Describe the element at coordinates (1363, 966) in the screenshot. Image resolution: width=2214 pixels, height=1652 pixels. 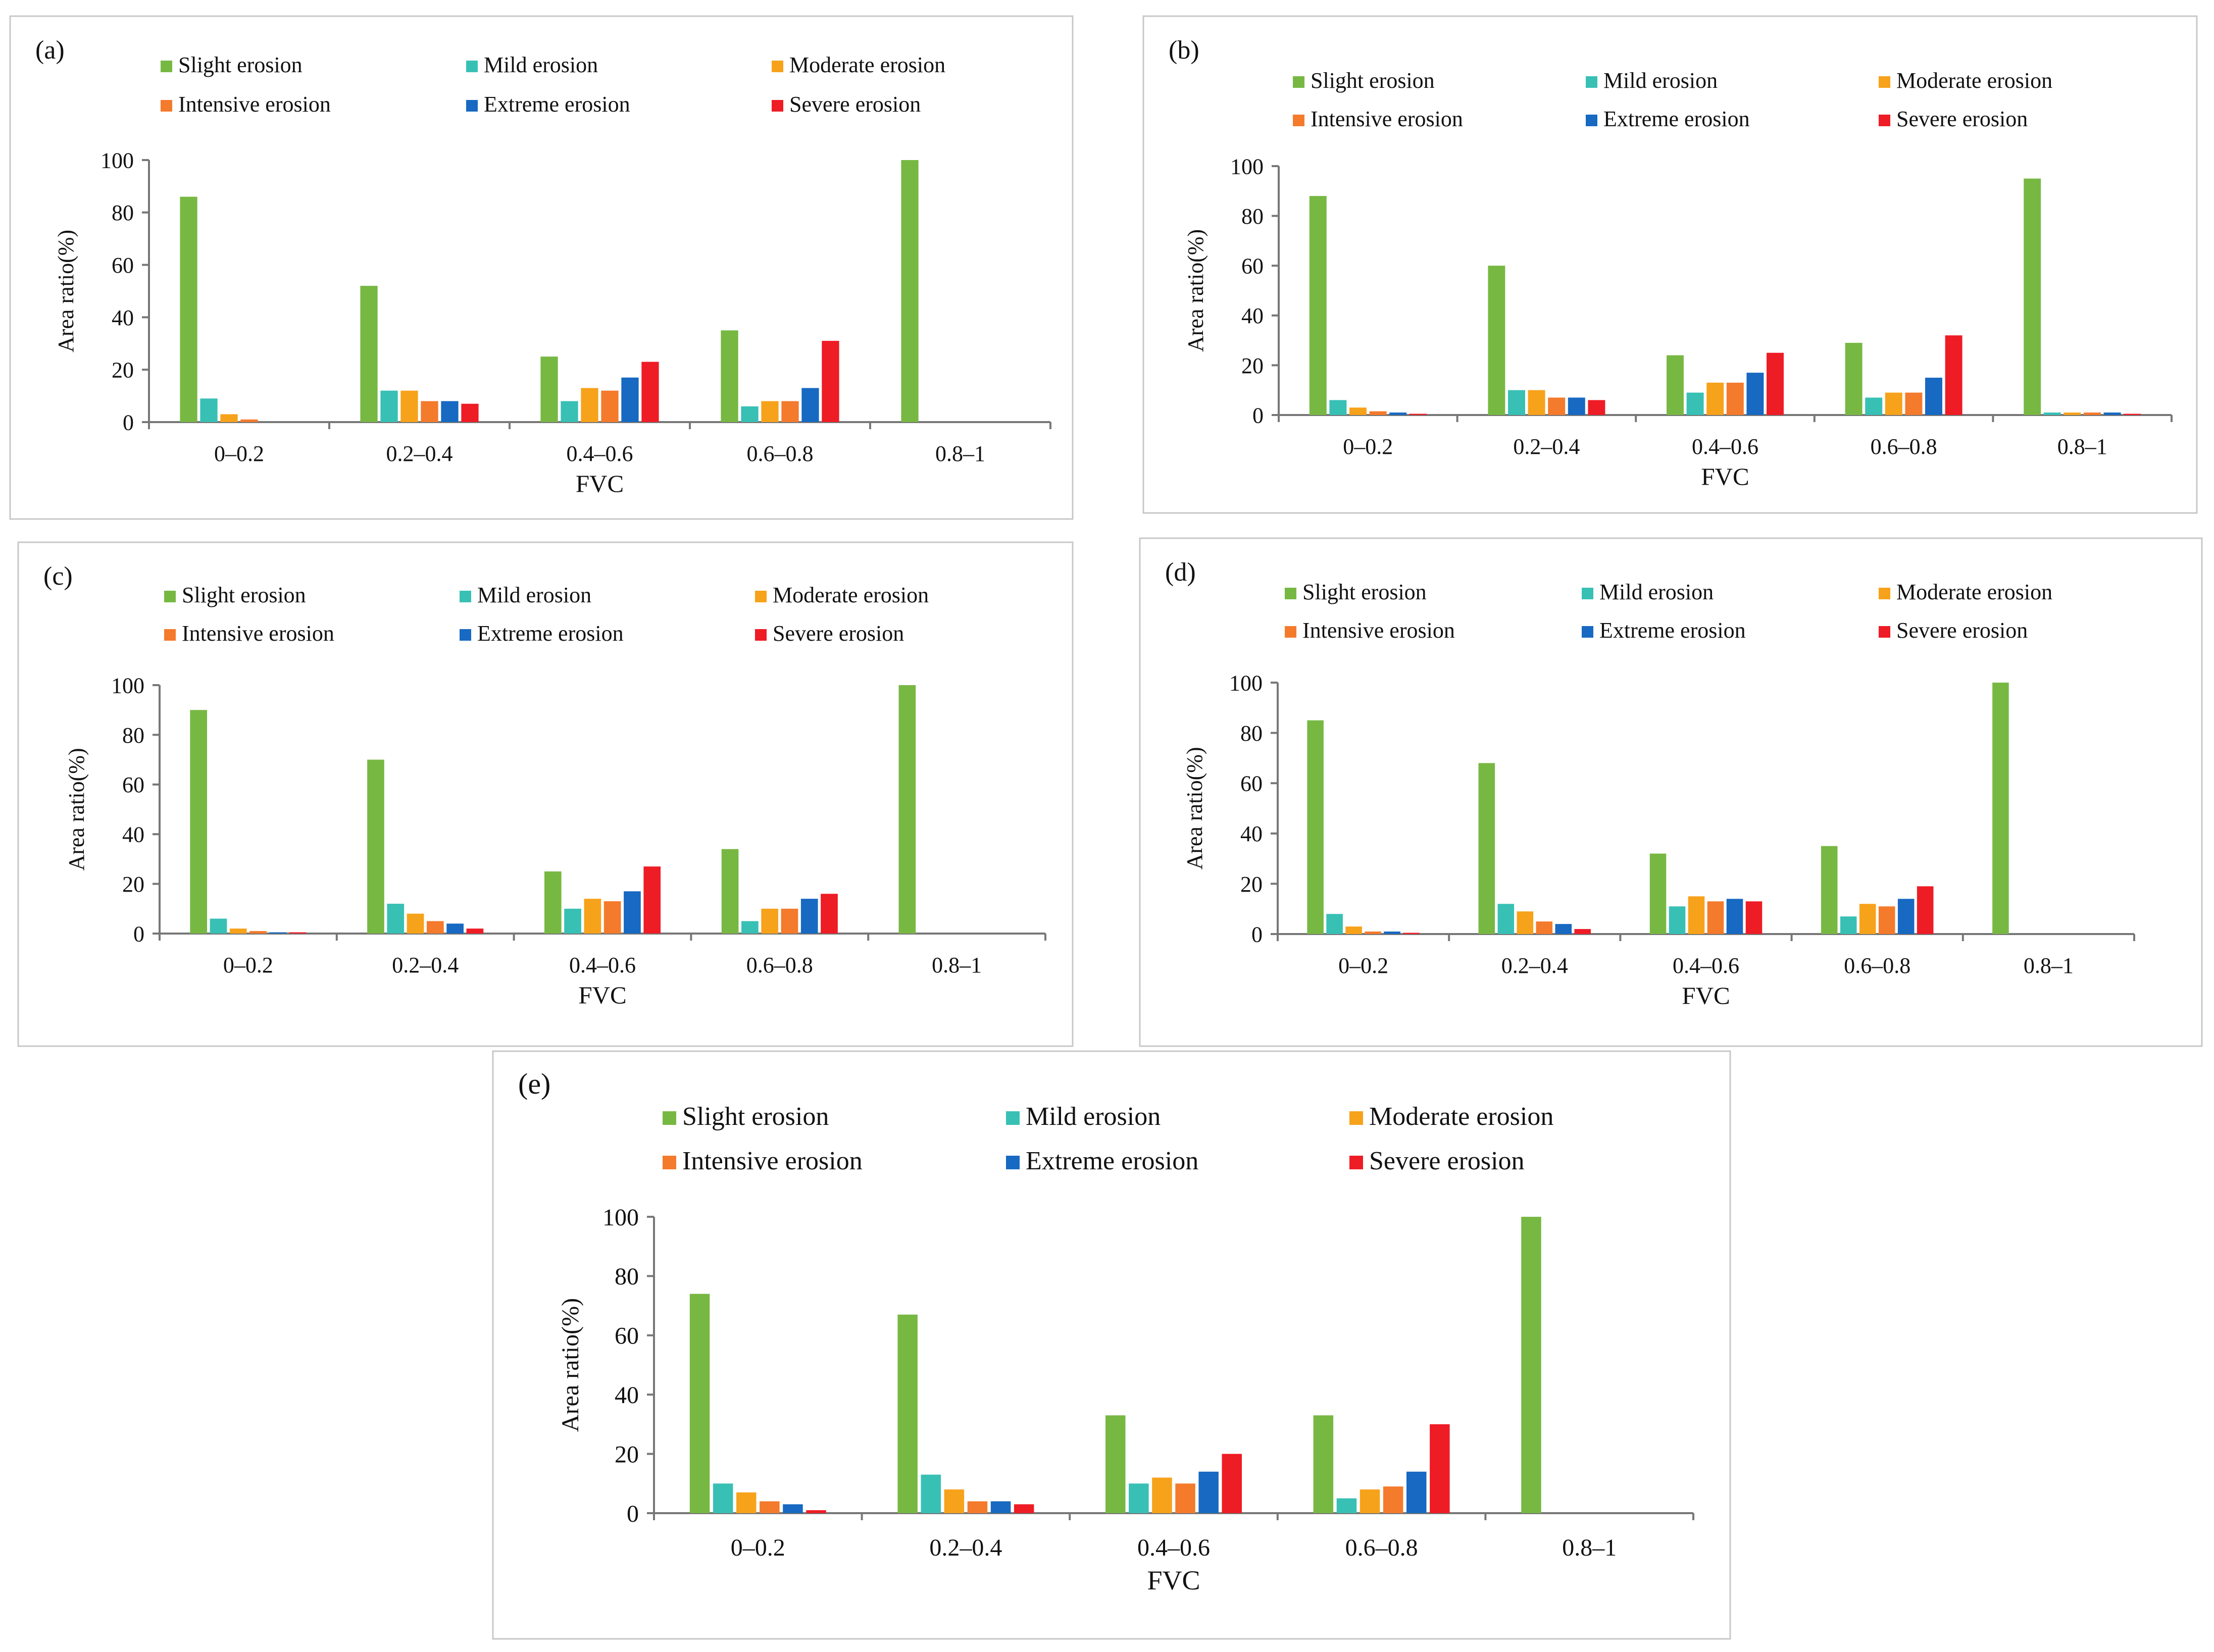
I see `x-tick-label: 0–0.2` at that location.